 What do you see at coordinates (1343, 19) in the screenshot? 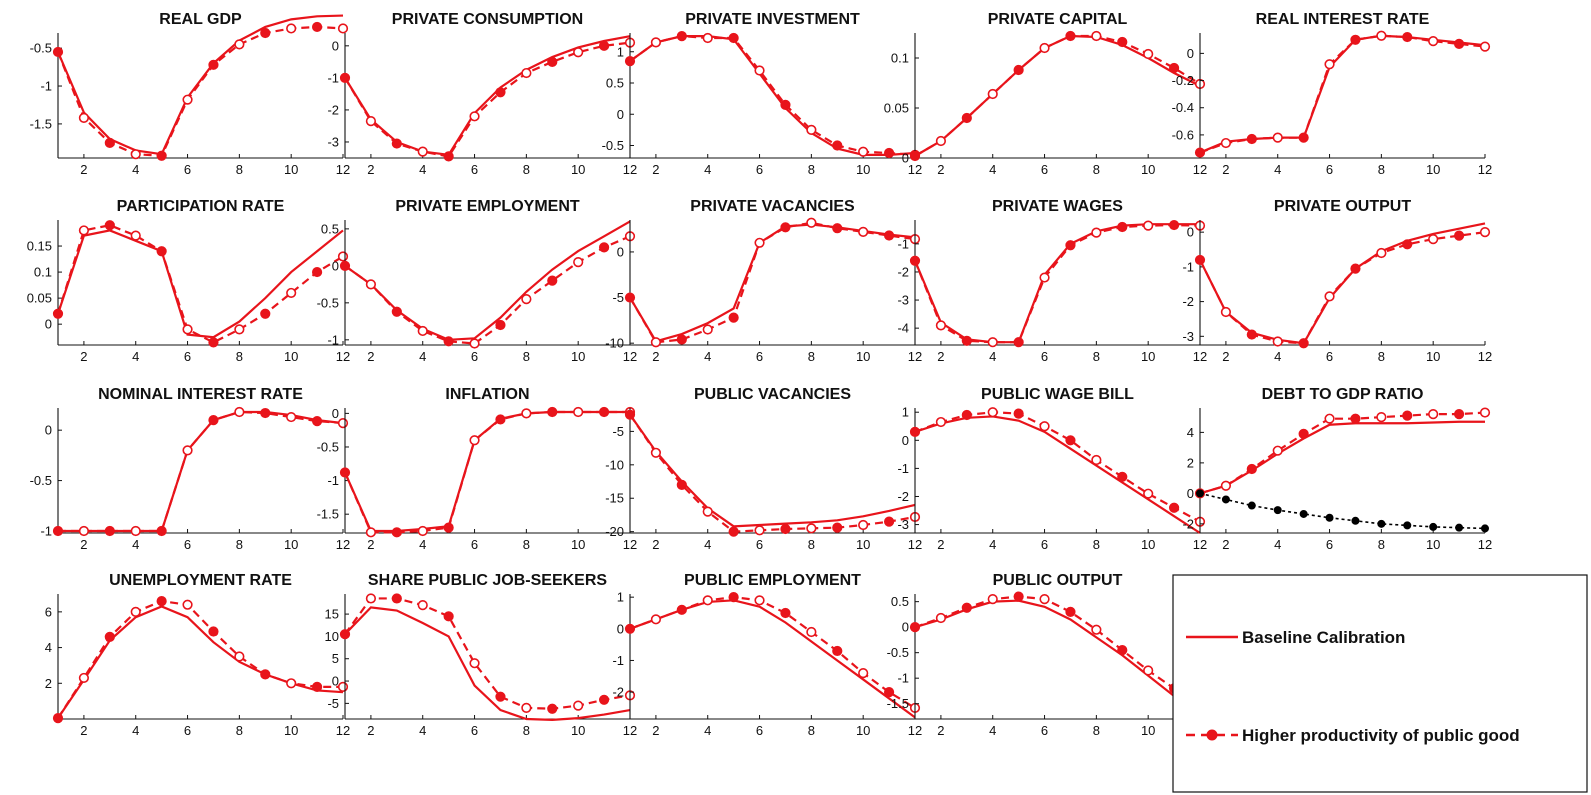
I see `panel-title: REAL INTEREST RATE` at bounding box center [1343, 19].